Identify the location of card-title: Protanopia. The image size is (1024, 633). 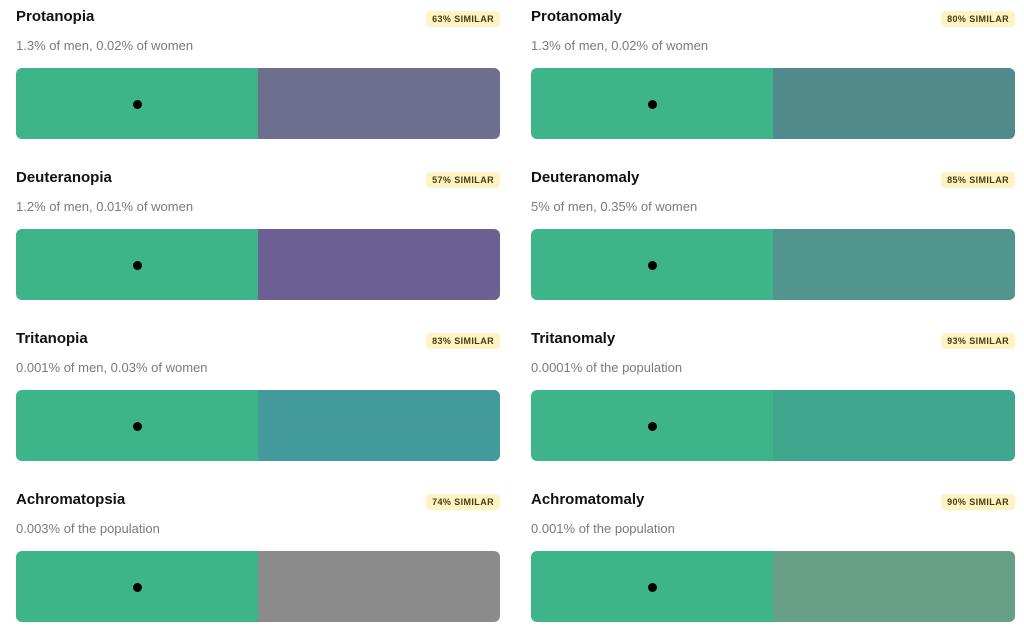
(55, 16).